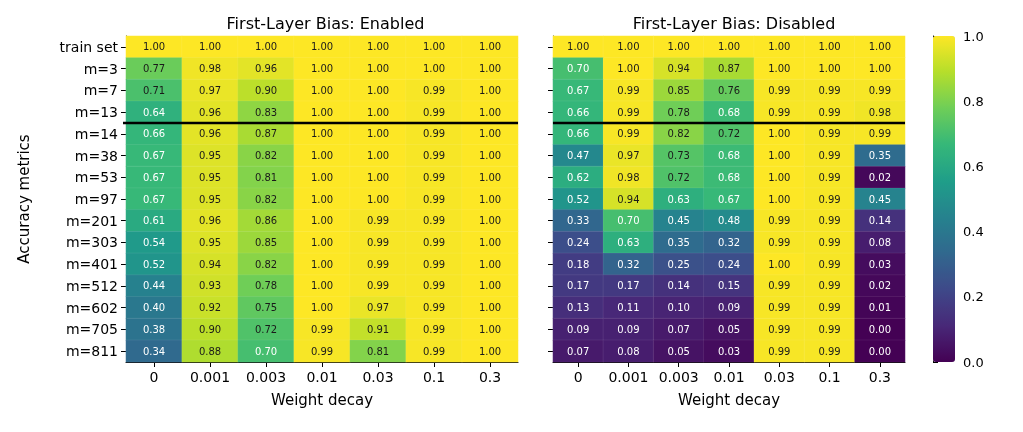 This screenshot has height=432, width=1023. Describe the element at coordinates (154, 351) in the screenshot. I see `data-label: 0.34` at that location.